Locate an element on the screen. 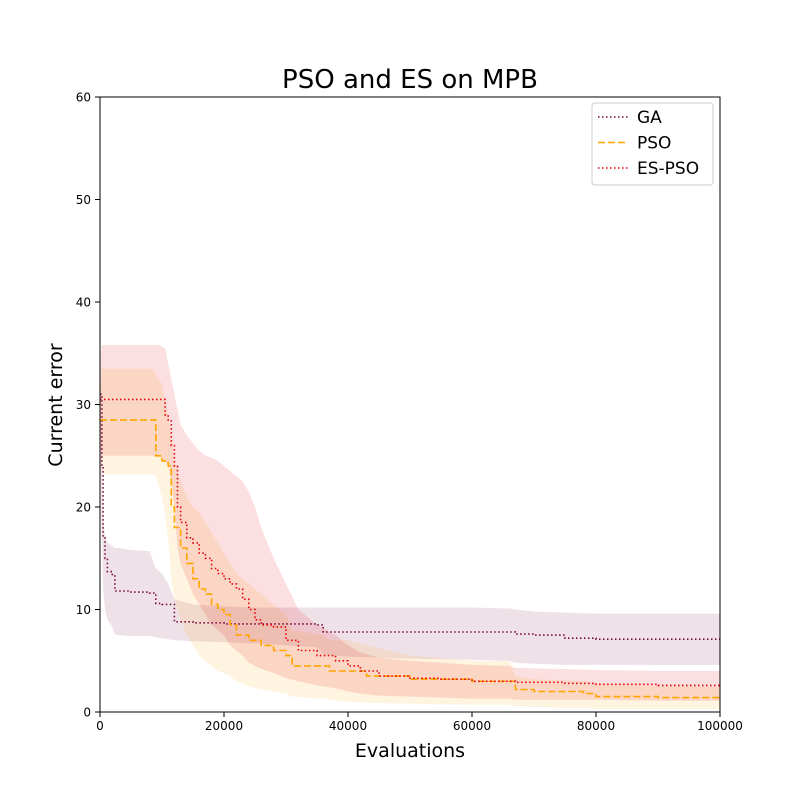  y-axis-ticks: 0 10 20 30 40 50 60 is located at coordinates (88, 405).